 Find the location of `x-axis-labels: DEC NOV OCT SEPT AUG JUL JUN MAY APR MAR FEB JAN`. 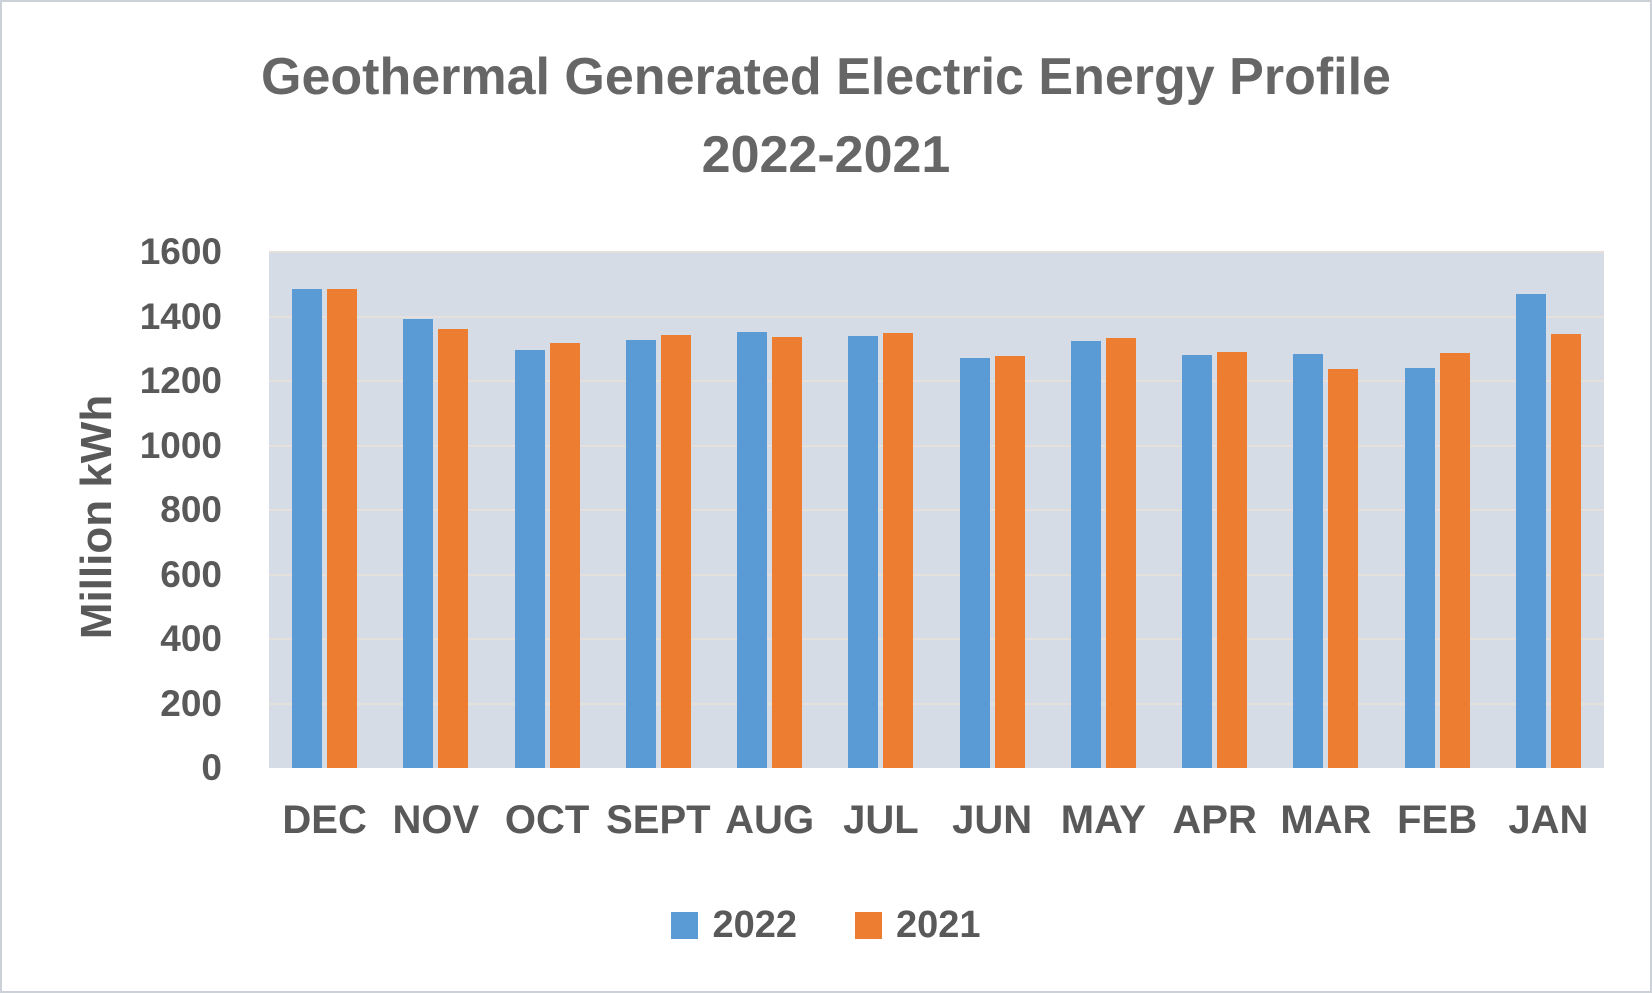

x-axis-labels: DEC NOV OCT SEPT AUG JUL JUN MAY APR MAR FEB JAN is located at coordinates (936, 820).